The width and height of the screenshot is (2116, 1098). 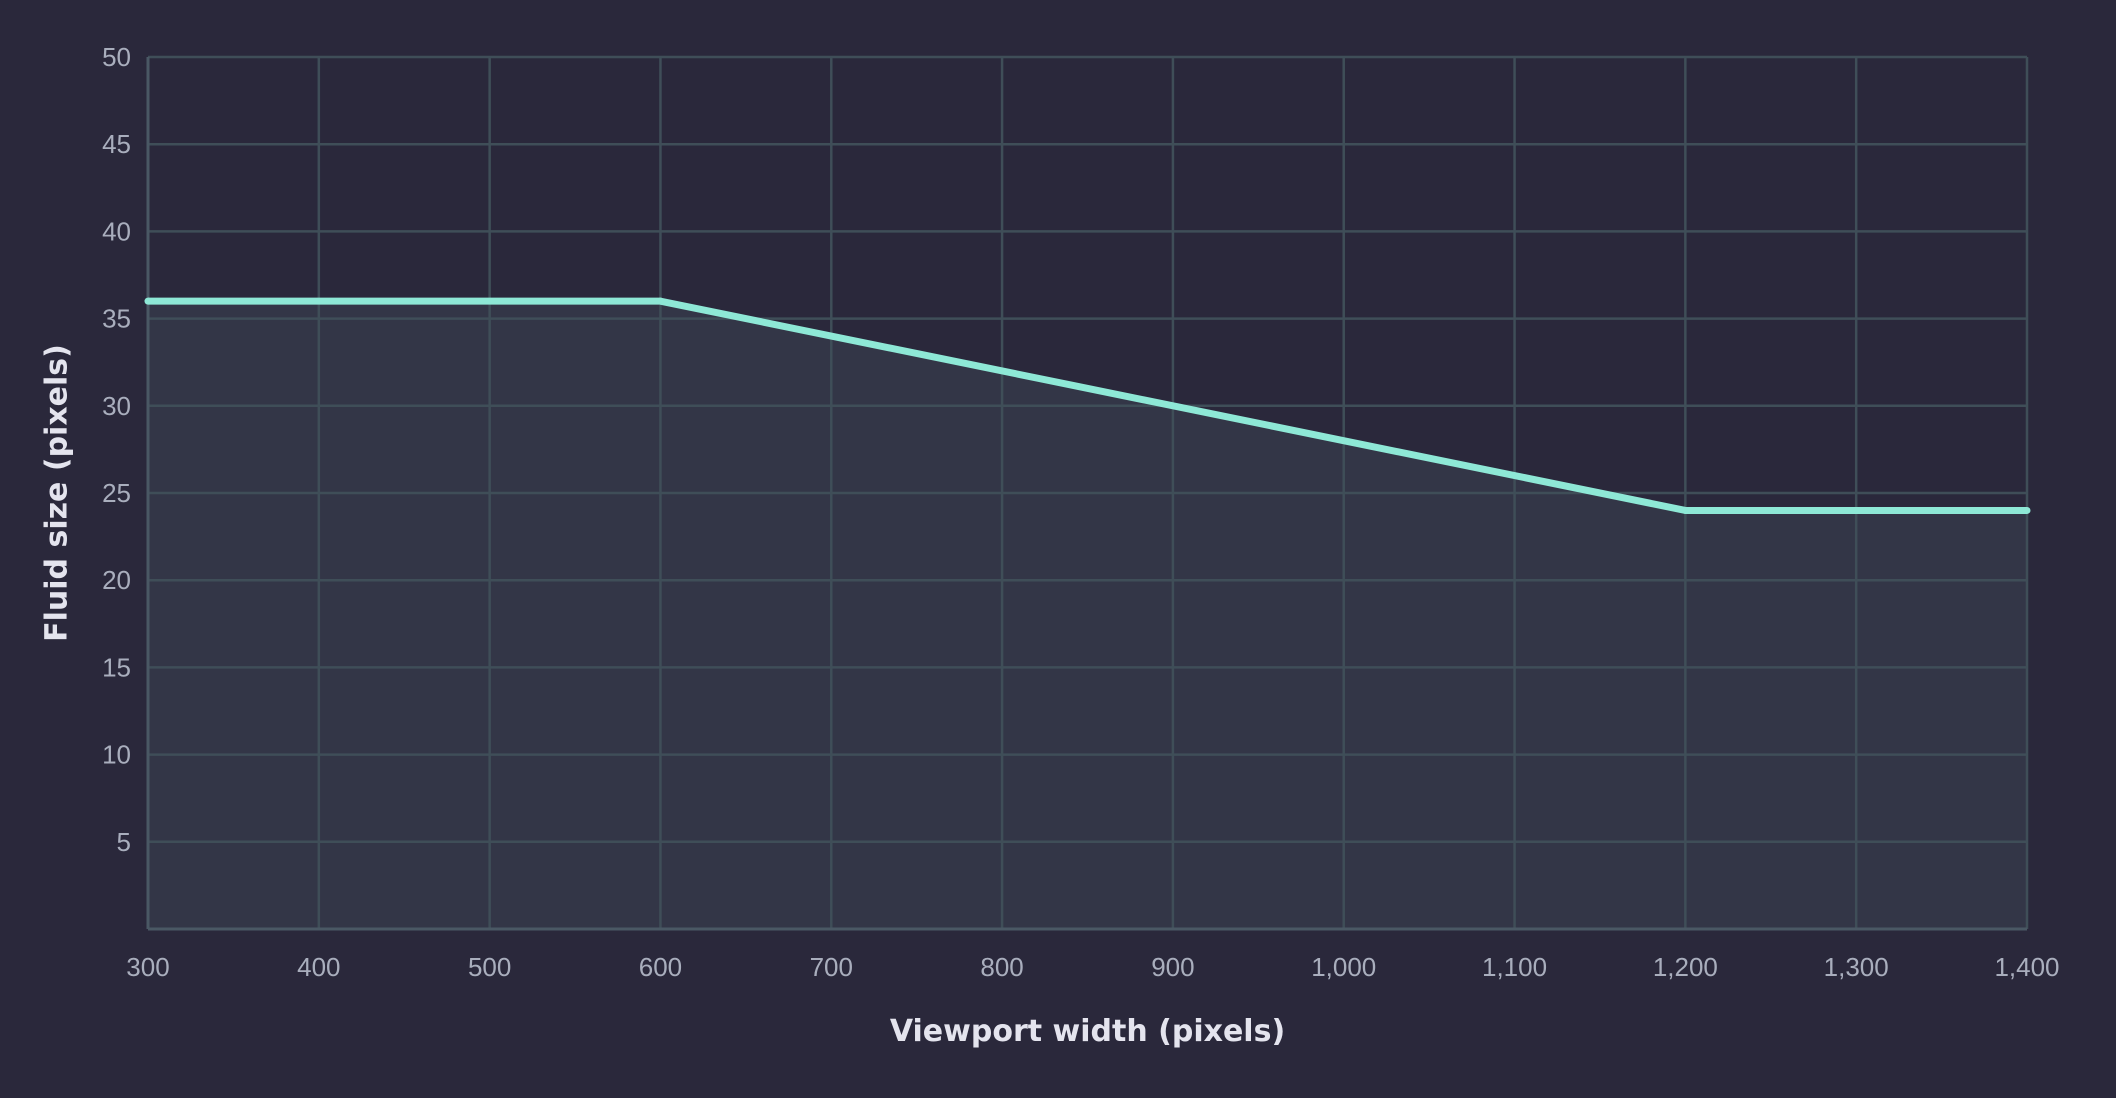 I want to click on x-tick-label: 800, so click(x=1001, y=967).